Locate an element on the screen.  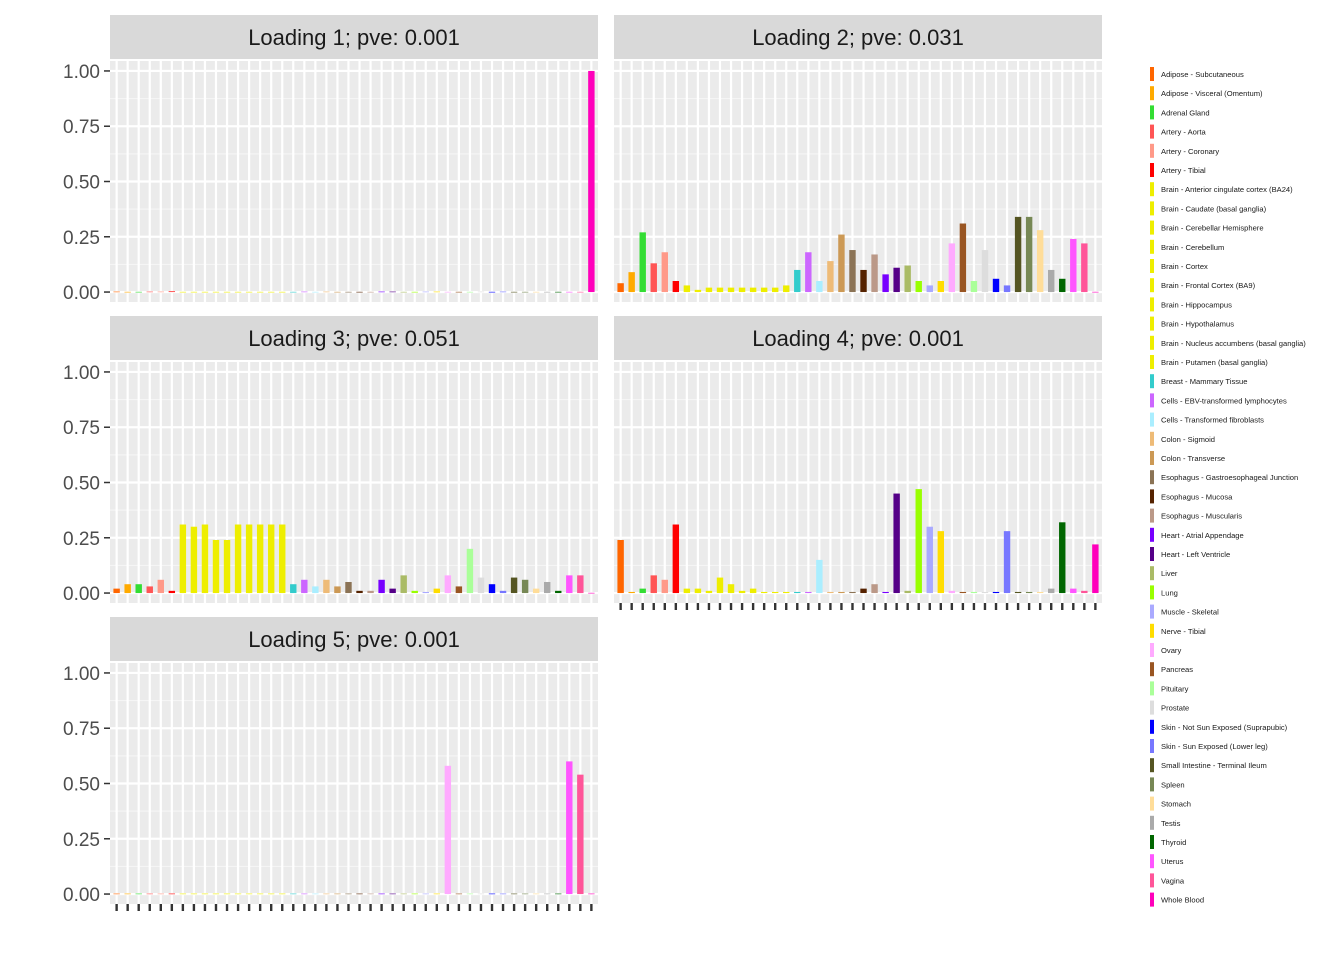
legend-item-39: Stomach is located at coordinates (1170, 803).